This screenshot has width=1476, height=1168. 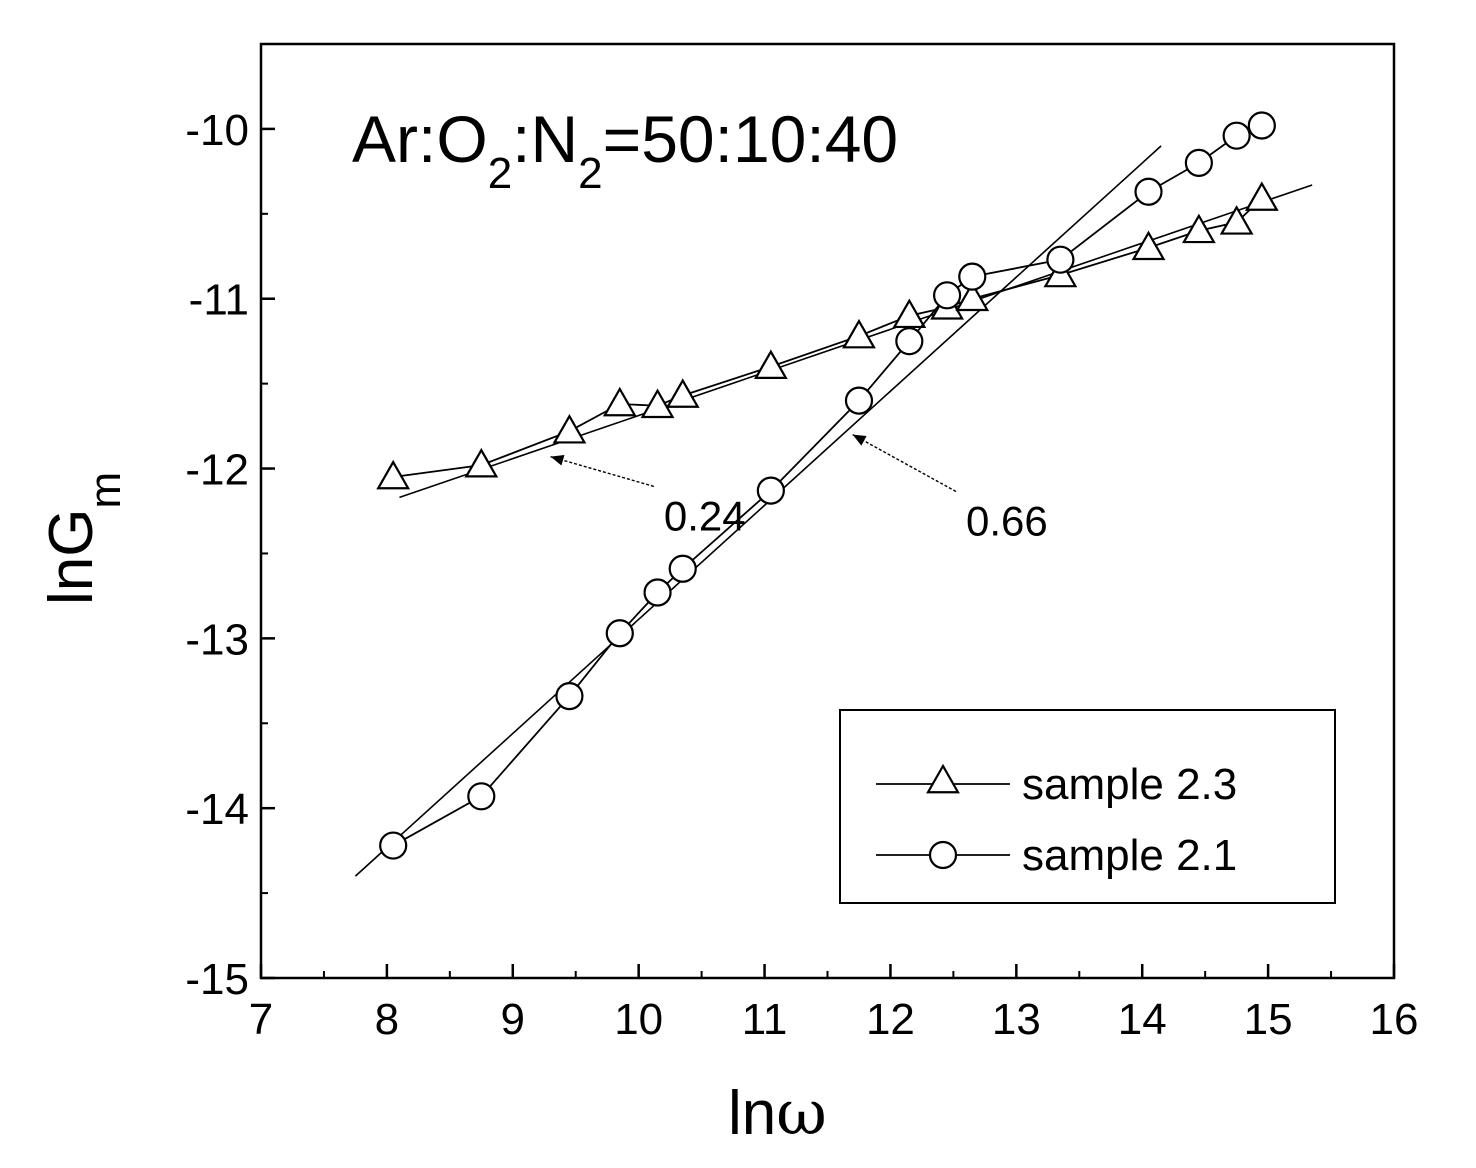 I want to click on annotation-label: 0.24, so click(x=705, y=515).